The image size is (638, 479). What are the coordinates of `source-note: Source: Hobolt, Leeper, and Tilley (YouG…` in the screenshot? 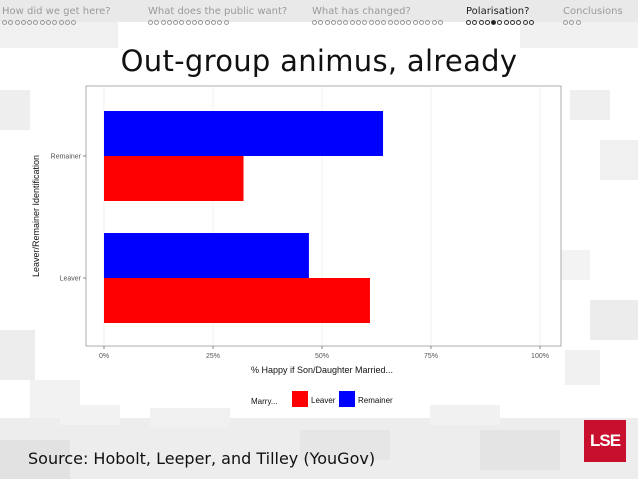 It's located at (202, 458).